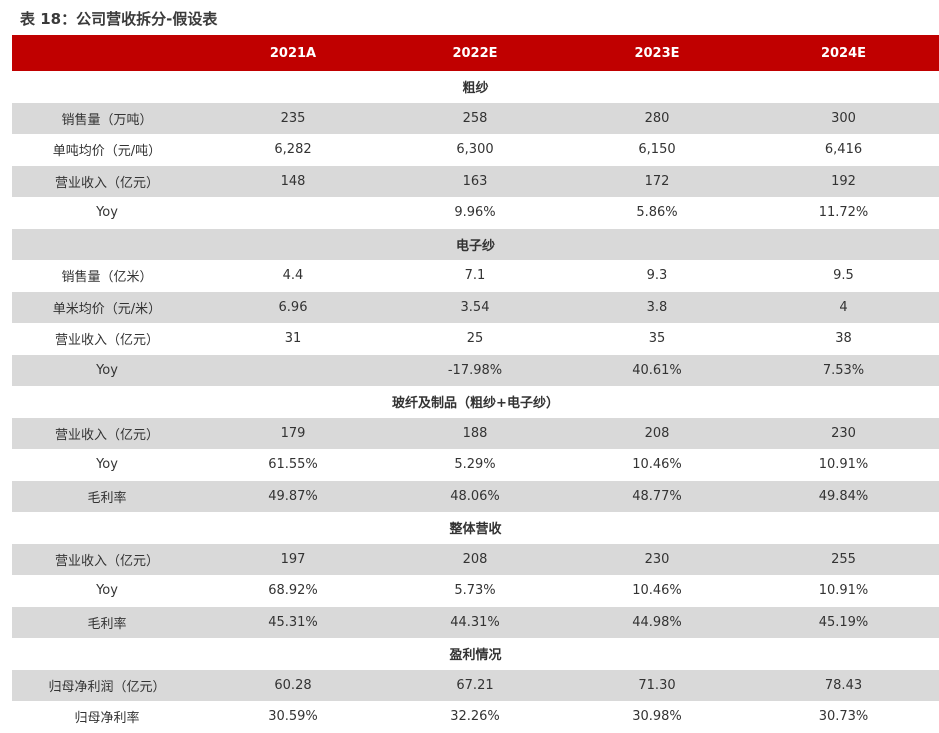  I want to click on table-cell: 255, so click(843, 559).